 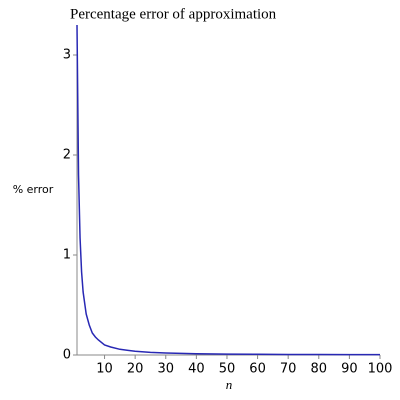 What do you see at coordinates (173, 14) in the screenshot?
I see `chart-title: Percentage error of approximation` at bounding box center [173, 14].